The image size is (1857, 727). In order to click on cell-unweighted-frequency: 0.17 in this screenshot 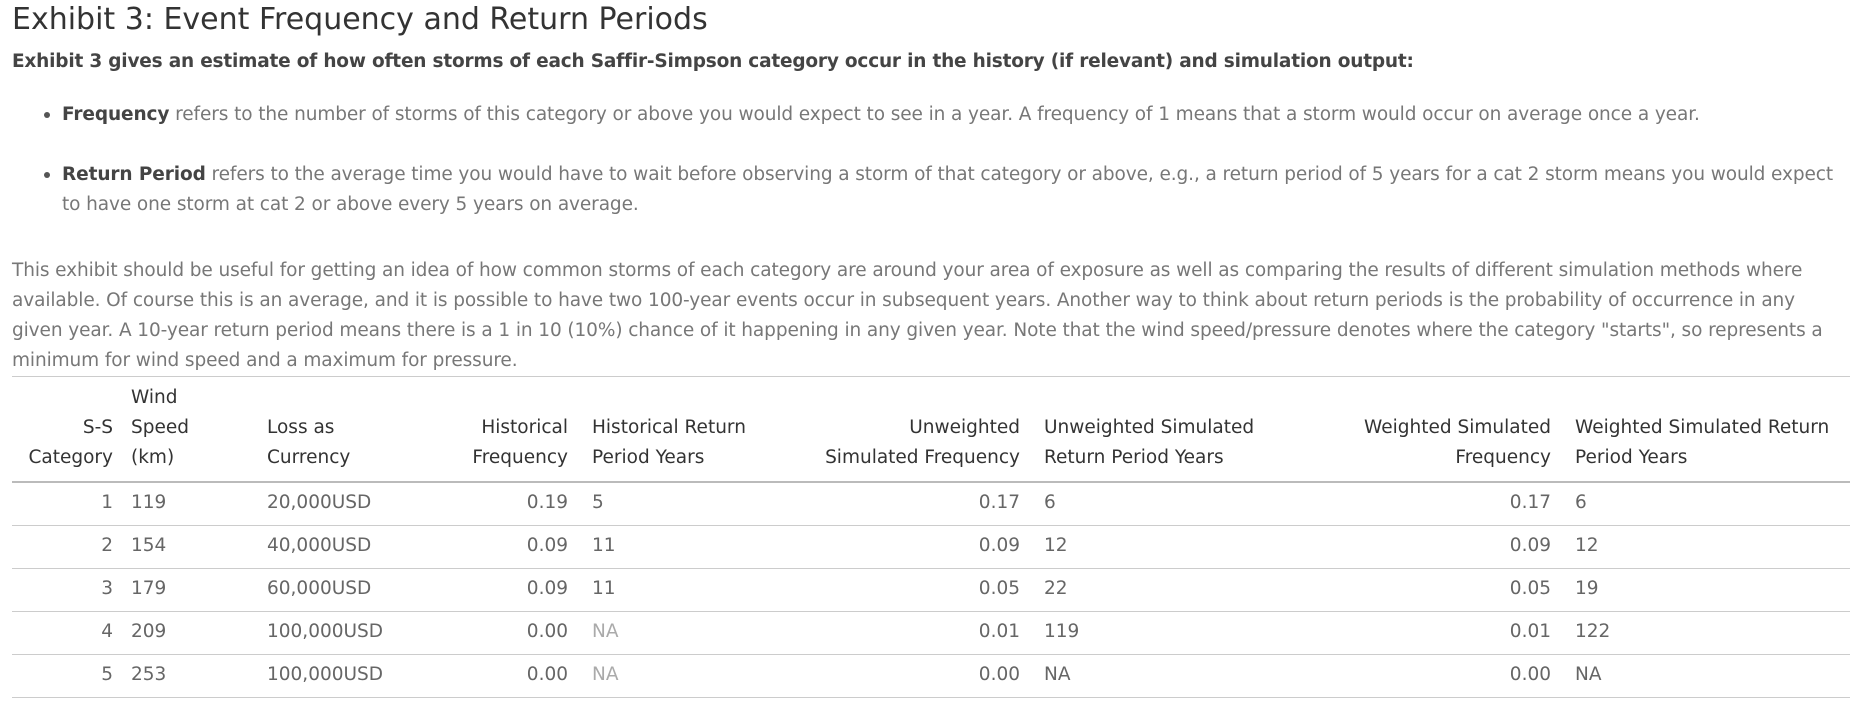, I will do `click(915, 504)`.